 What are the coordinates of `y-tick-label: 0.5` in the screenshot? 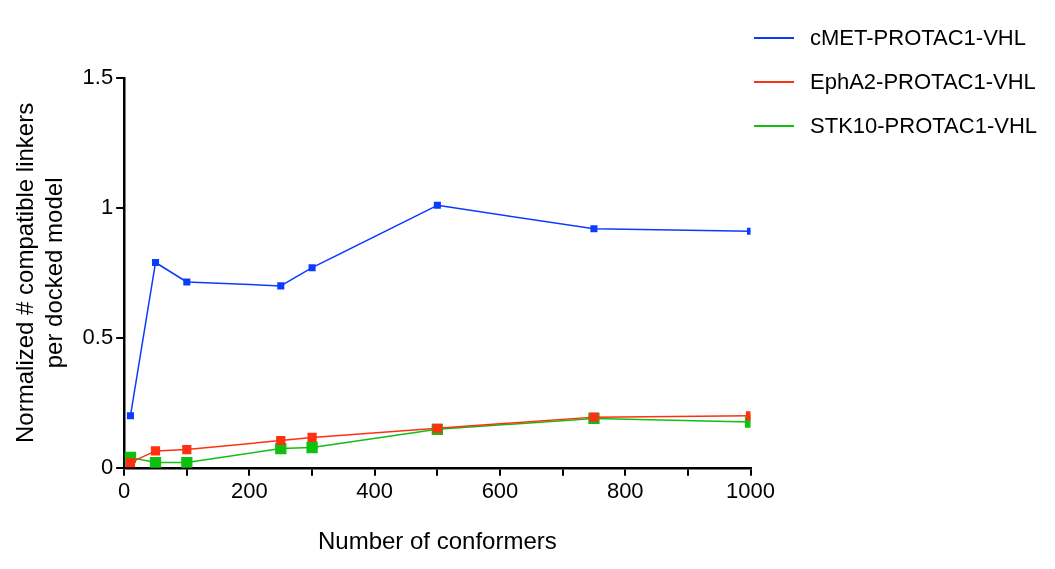 It's located at (98, 336).